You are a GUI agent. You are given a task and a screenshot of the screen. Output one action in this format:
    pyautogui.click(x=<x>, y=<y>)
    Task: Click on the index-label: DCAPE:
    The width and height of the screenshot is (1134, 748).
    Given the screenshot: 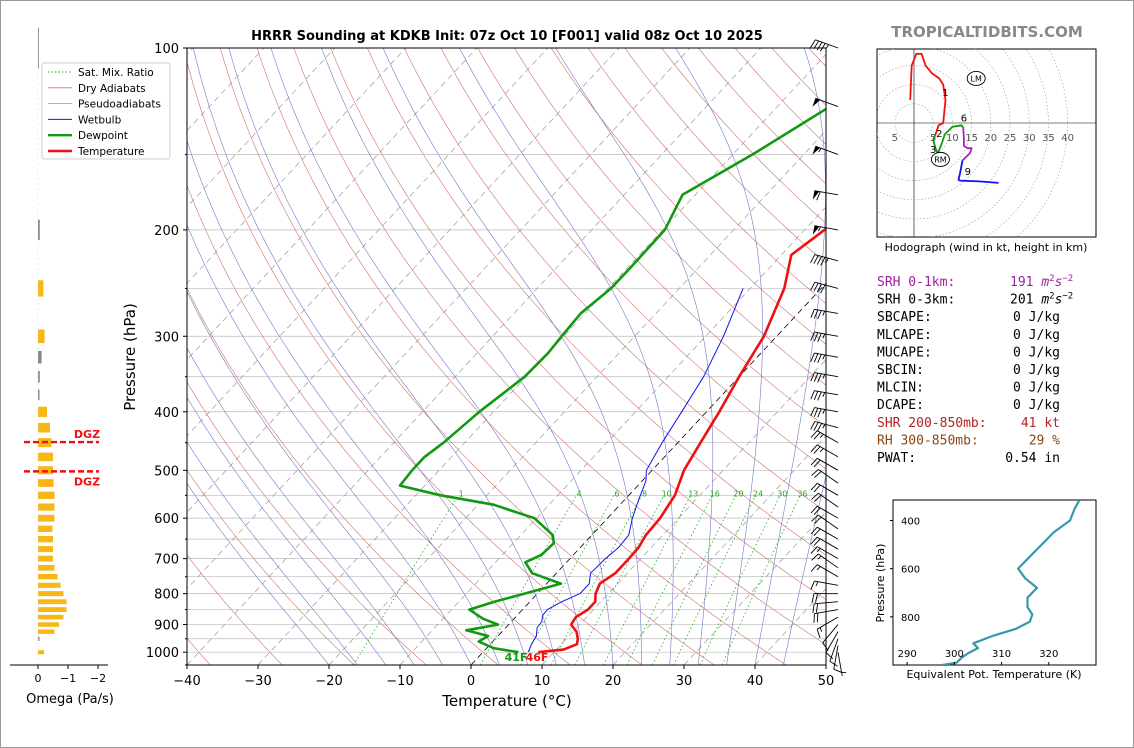 What is the action you would take?
    pyautogui.click(x=900, y=405)
    